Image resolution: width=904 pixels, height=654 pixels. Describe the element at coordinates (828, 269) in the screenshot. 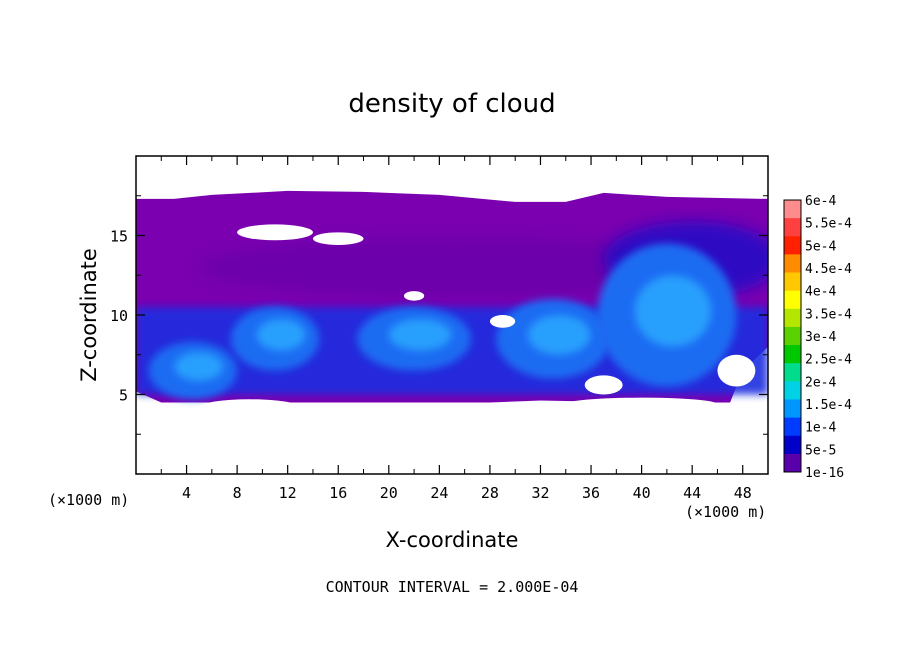

I see `colorbar-label: 4.5e-4` at that location.